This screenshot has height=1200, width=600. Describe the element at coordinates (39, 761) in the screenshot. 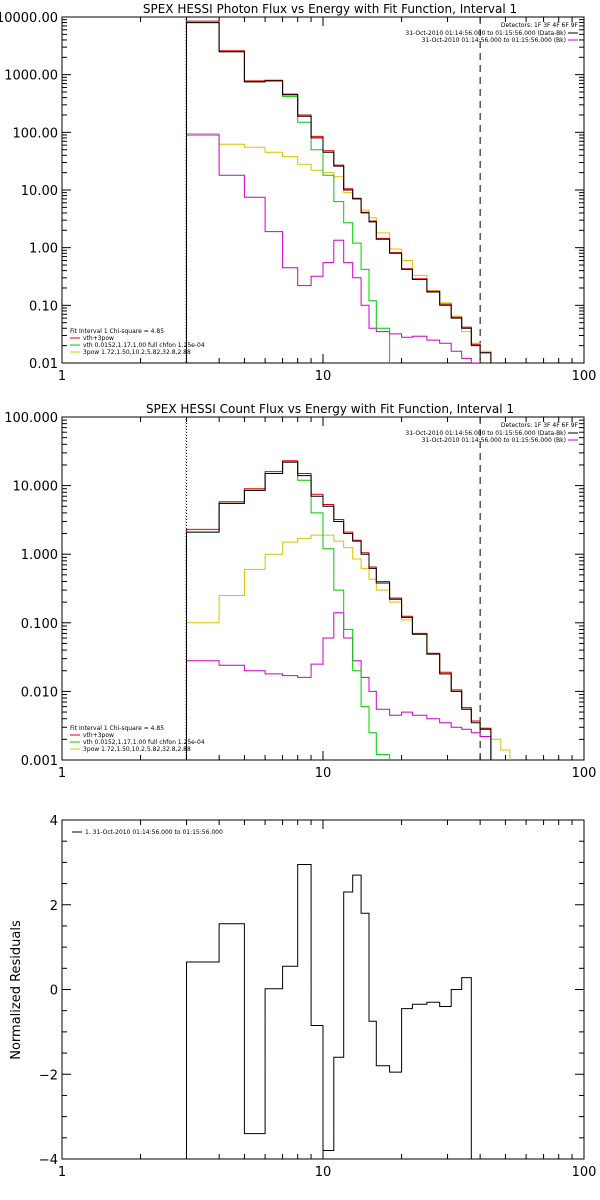

I see `y-tick-label: 0.001` at that location.